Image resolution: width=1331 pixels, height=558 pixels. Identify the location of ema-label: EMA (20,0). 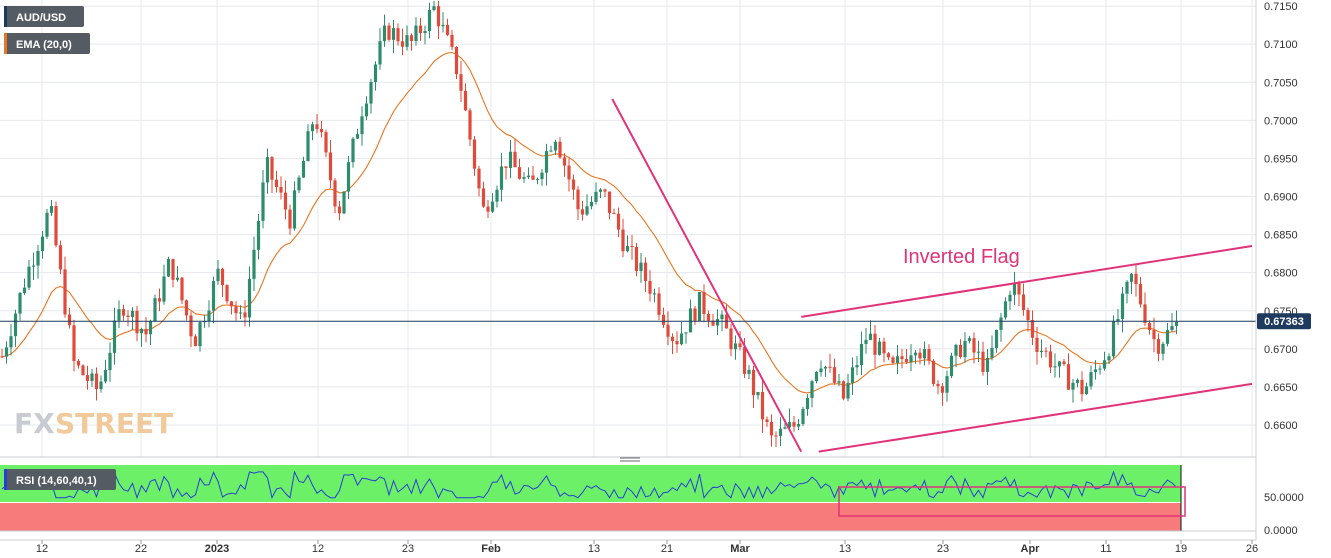
(44, 45).